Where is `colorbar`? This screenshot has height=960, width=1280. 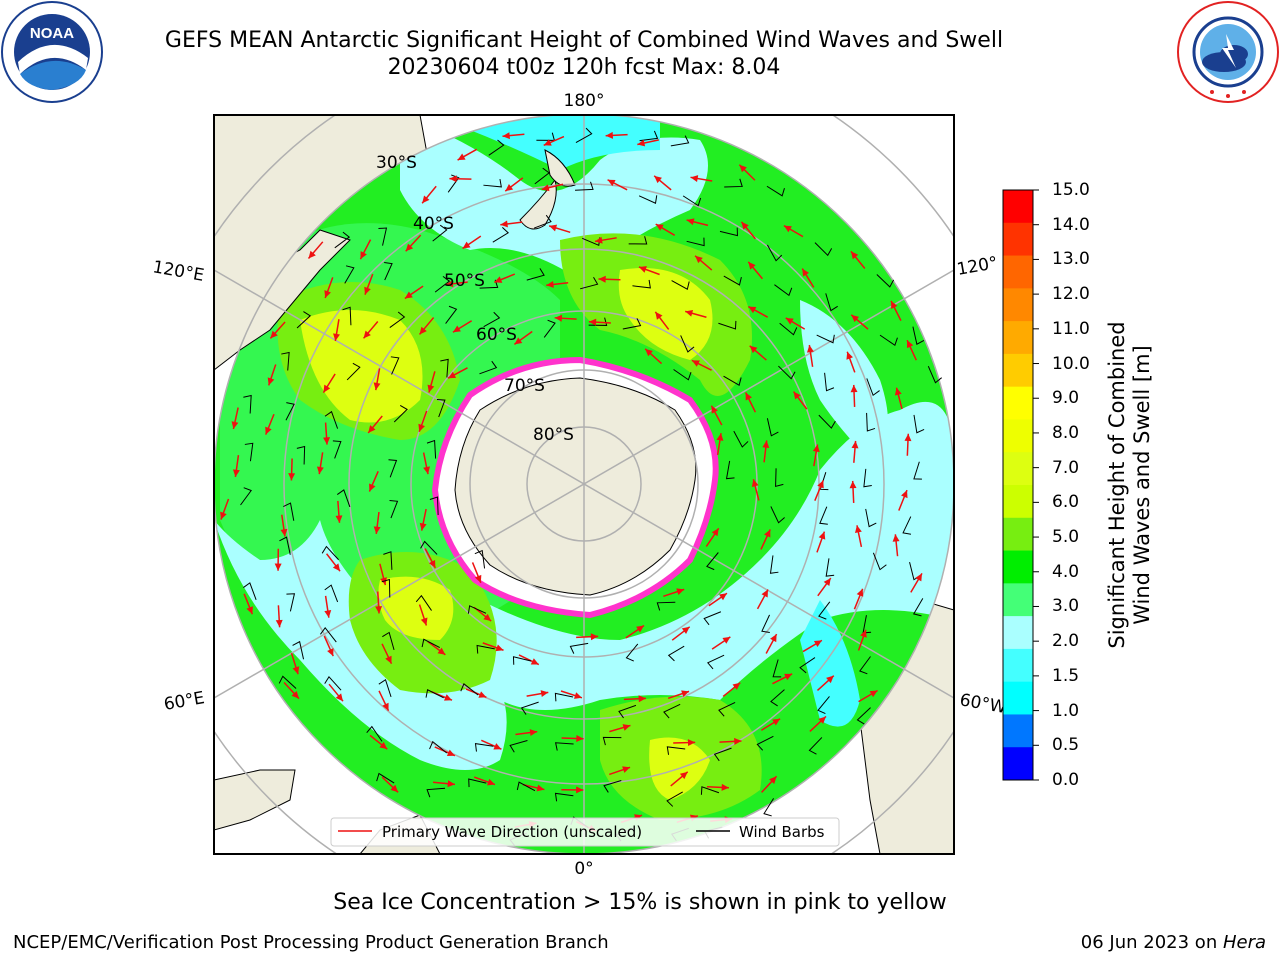 colorbar is located at coordinates (1020, 485).